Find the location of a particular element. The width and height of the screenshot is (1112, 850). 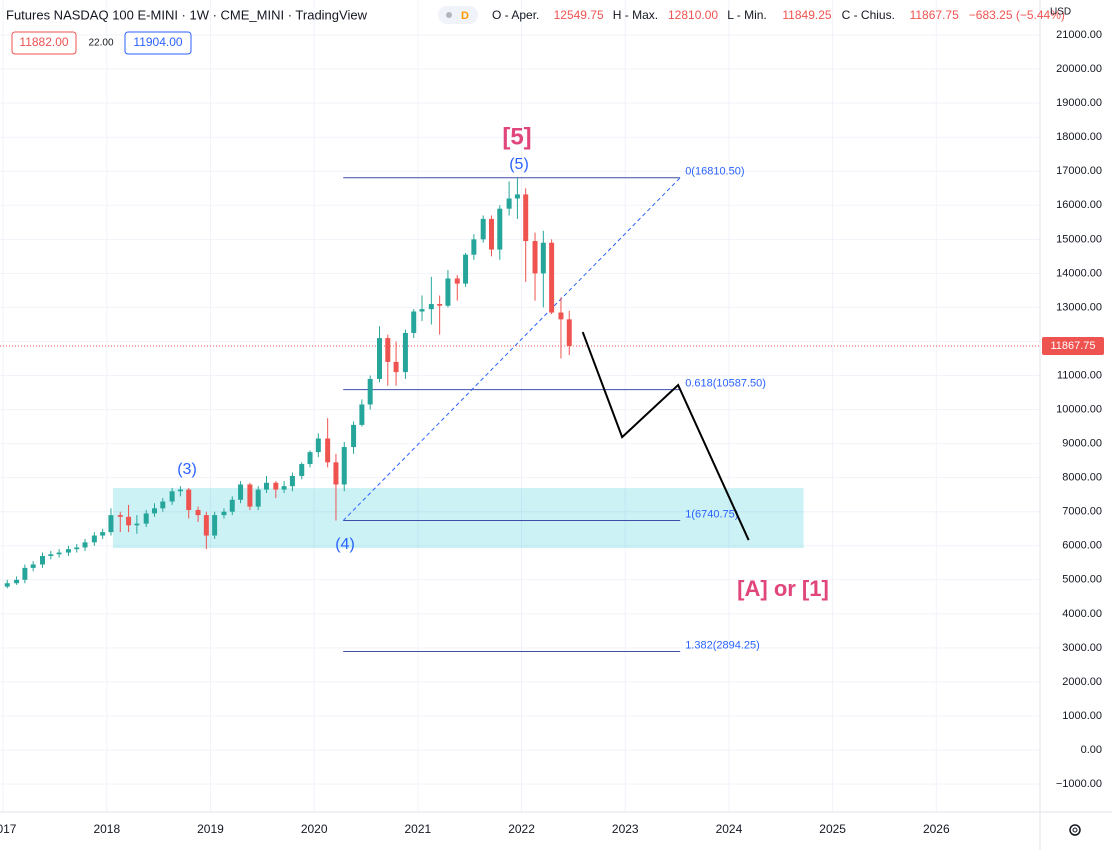

x-tick-label: 2026 is located at coordinates (936, 829).